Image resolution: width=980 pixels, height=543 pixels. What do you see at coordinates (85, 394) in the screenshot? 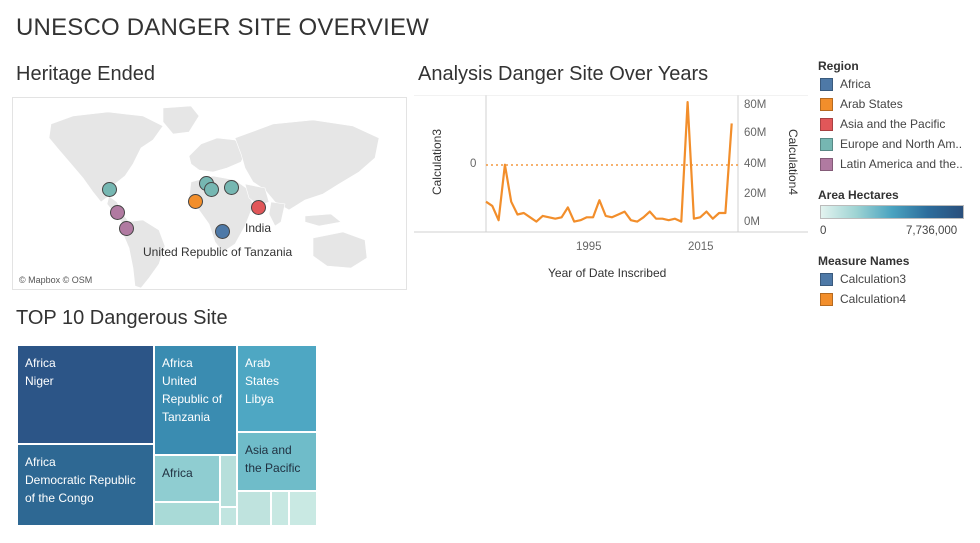
I see `treemap-cell-niger: Africa Niger` at bounding box center [85, 394].